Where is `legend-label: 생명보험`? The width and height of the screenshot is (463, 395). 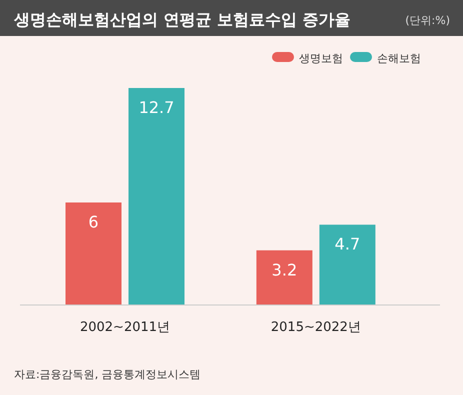
legend-label: 생명보험 is located at coordinates (321, 58).